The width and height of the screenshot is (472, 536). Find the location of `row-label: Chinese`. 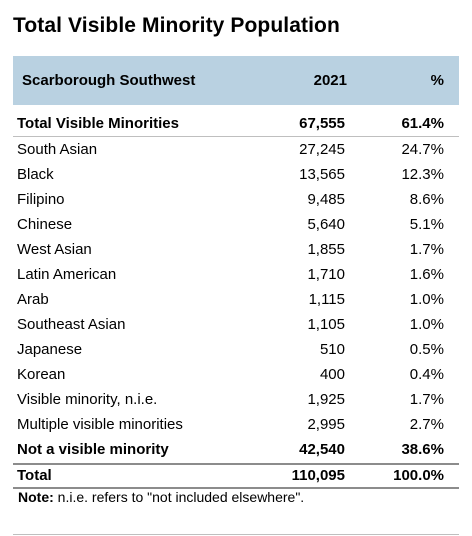

row-label: Chinese is located at coordinates (45, 224).